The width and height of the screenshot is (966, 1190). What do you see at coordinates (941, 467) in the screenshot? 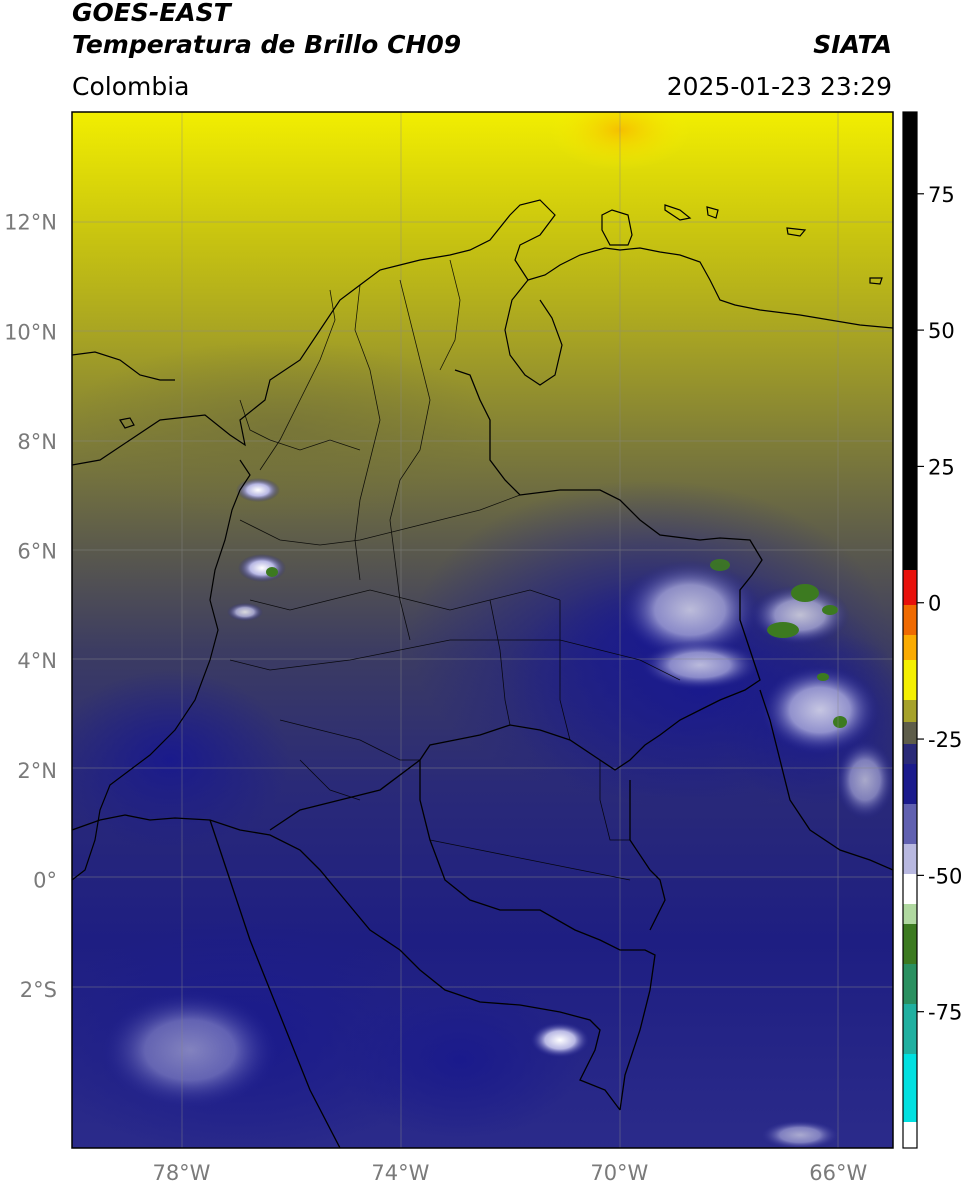
I see `colorbar-tick-label: 25` at bounding box center [941, 467].